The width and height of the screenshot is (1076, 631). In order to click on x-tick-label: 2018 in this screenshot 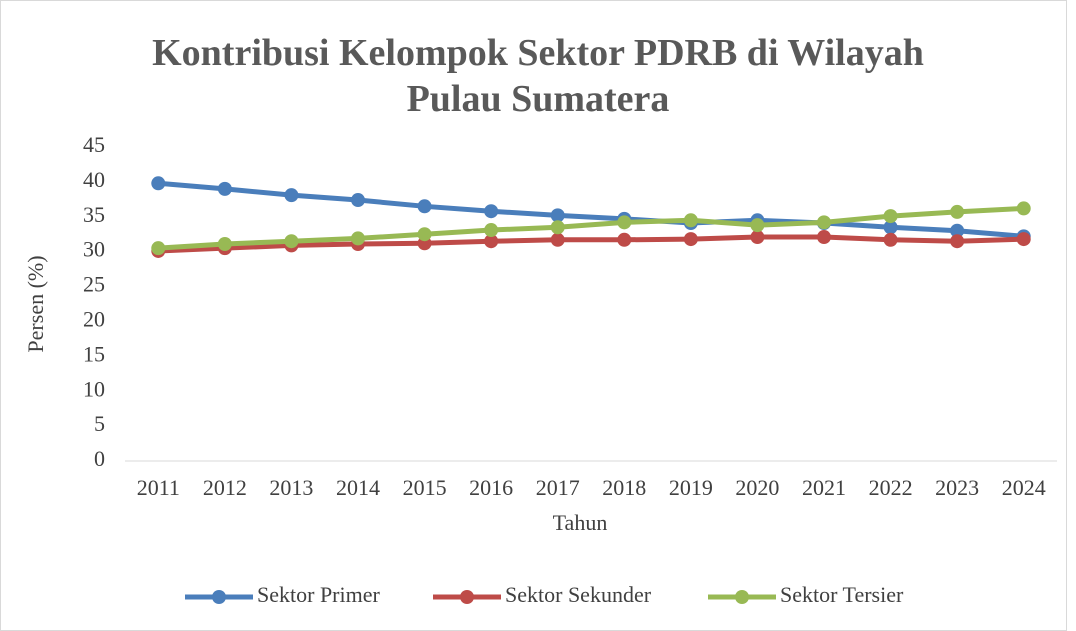, I will do `click(624, 487)`.